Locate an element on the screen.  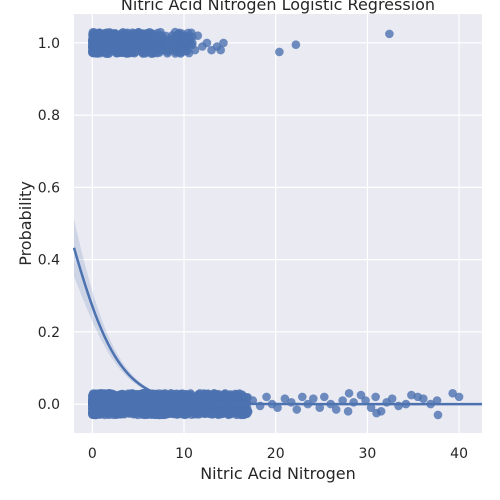
x-tick-label: 20 is located at coordinates (276, 454).